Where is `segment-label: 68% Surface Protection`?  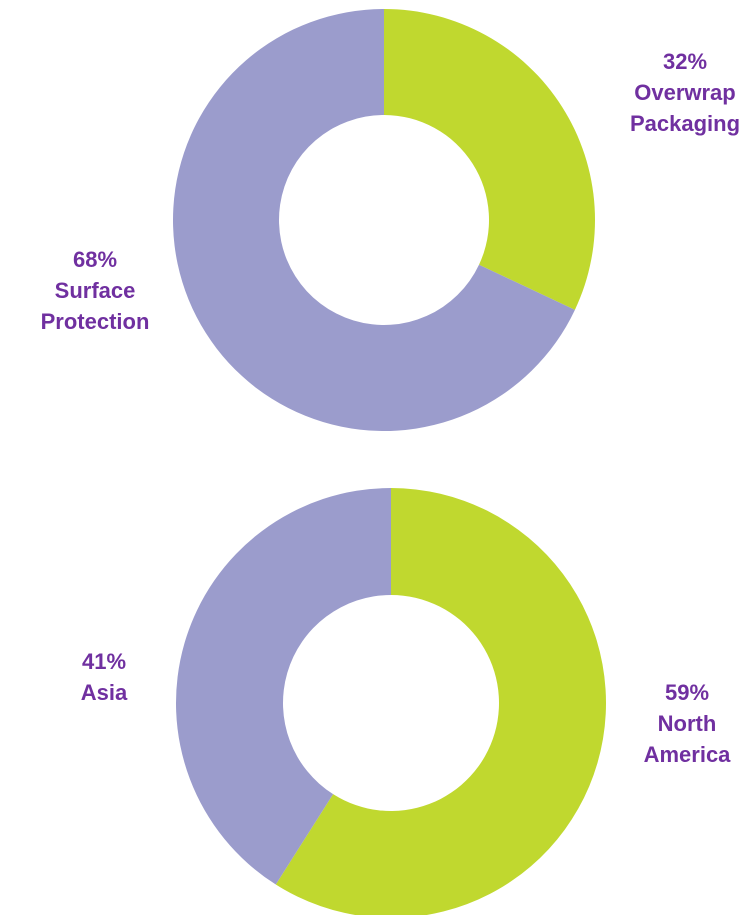
segment-label: 68% Surface Protection is located at coordinates (95, 290).